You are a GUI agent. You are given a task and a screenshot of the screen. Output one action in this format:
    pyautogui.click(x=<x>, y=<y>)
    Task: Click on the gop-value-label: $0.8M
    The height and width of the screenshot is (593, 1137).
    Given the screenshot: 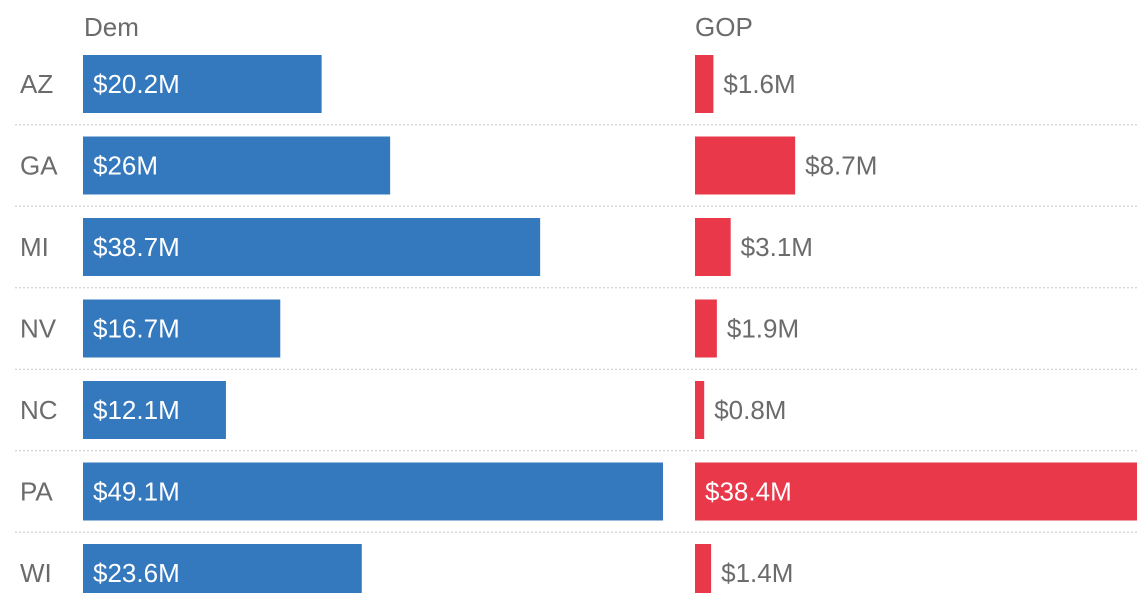 What is the action you would take?
    pyautogui.click(x=750, y=410)
    